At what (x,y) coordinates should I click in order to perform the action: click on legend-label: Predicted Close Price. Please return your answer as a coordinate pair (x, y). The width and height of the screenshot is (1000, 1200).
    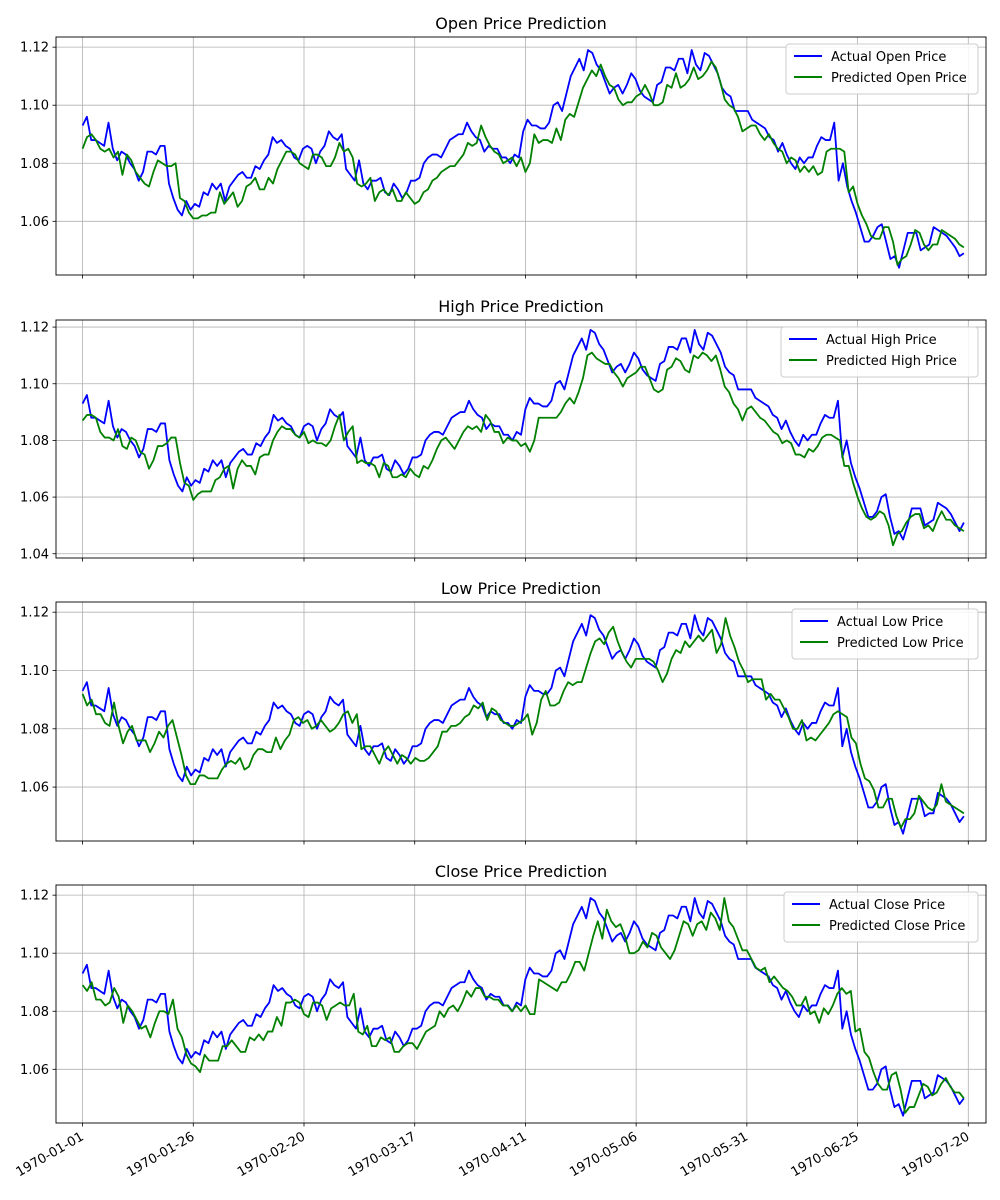
    Looking at the image, I should click on (897, 926).